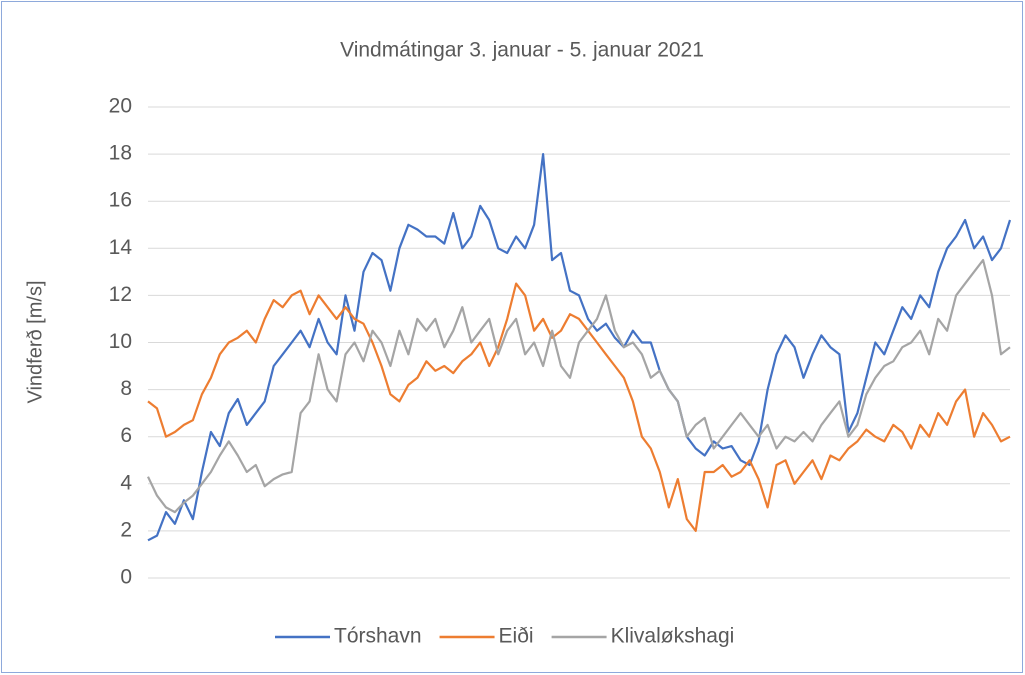  Describe the element at coordinates (522, 50) in the screenshot. I see `chart-title: Vindmátingar 3. januar - 5. januar 2021` at that location.